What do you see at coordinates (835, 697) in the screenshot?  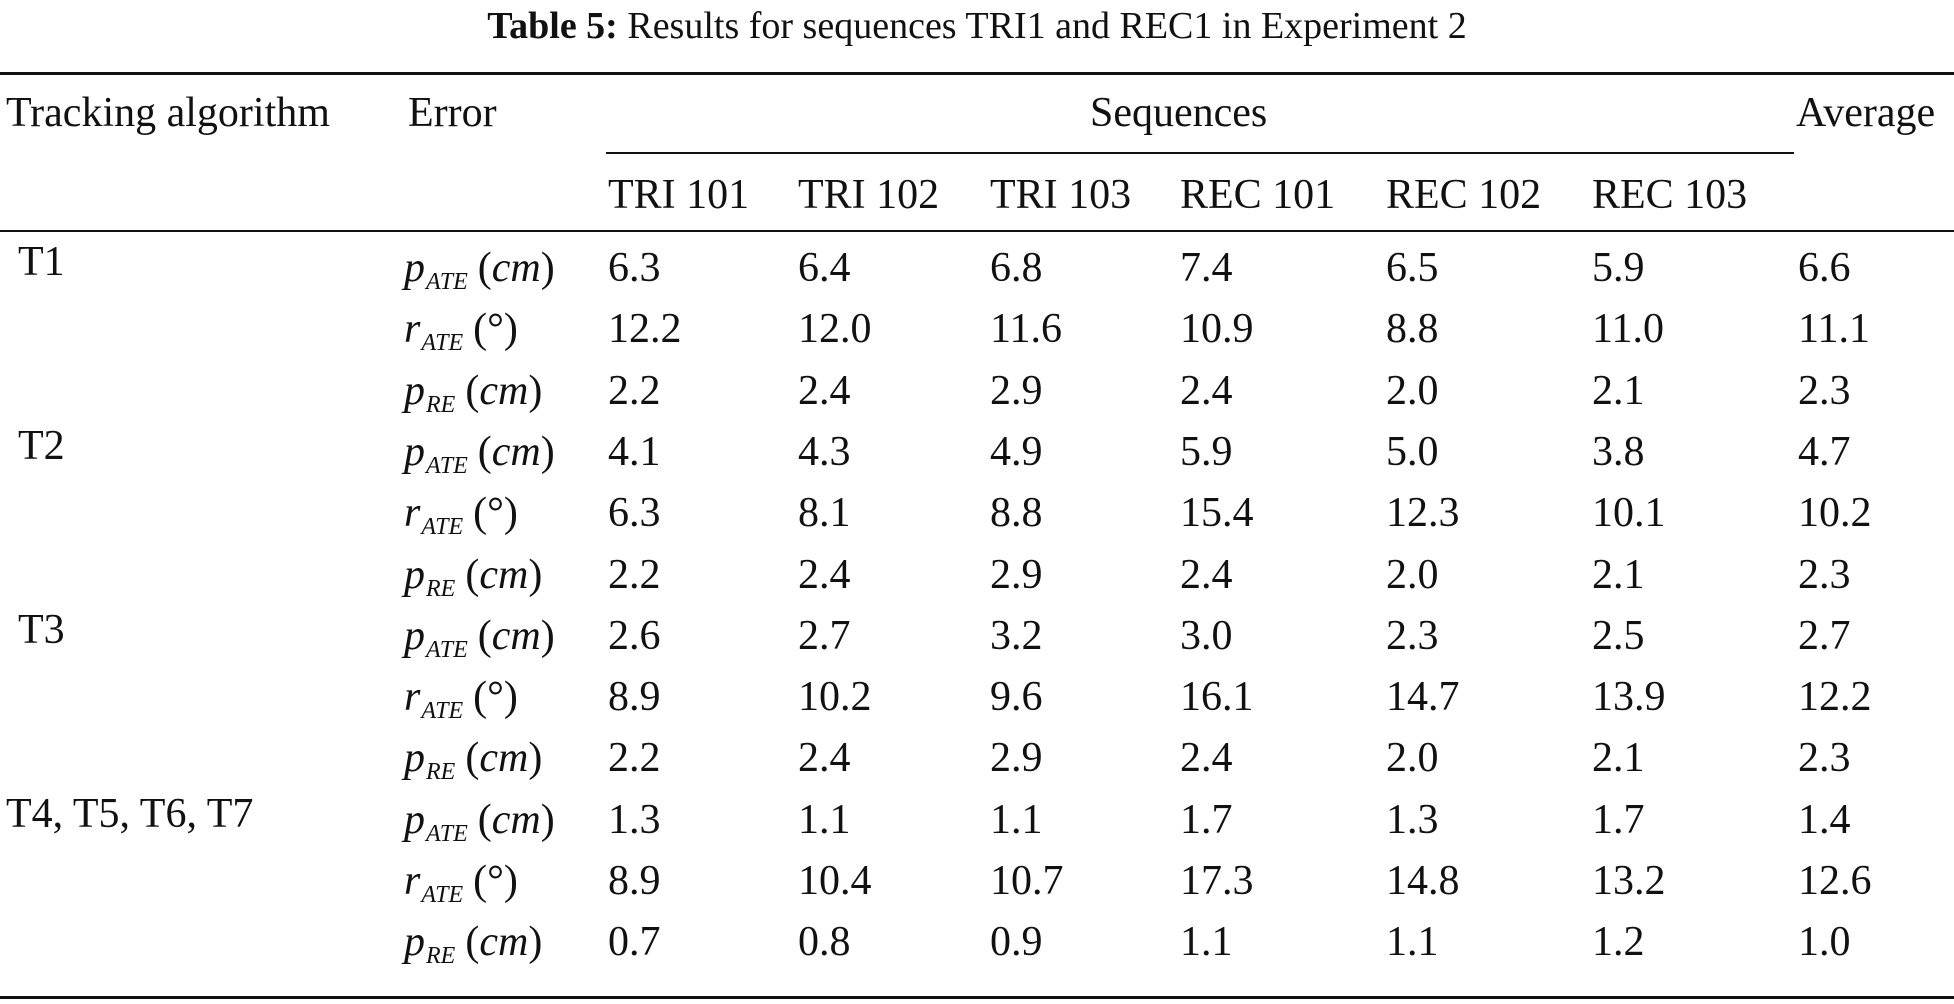 I see `value-cell: 10.2` at bounding box center [835, 697].